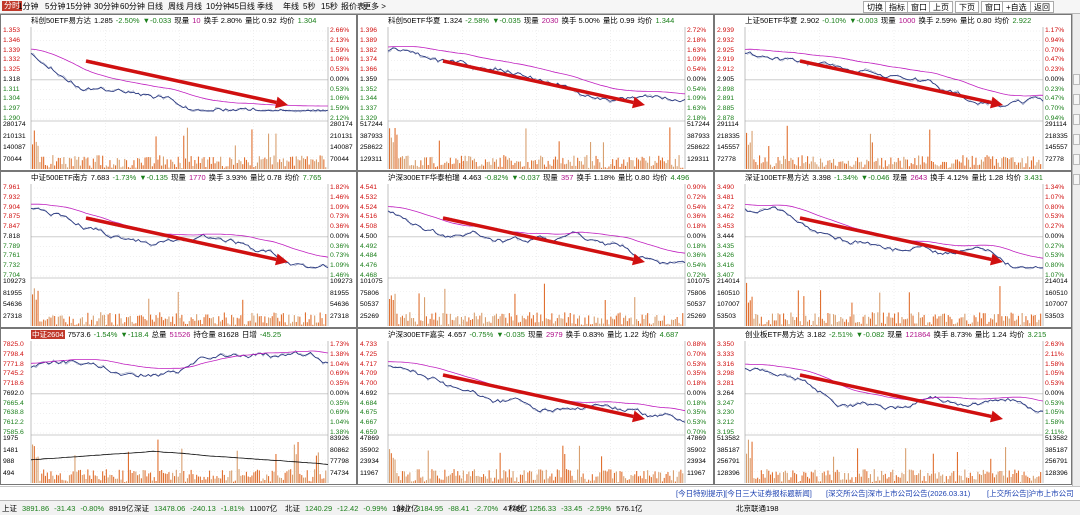  I want to click on period-tab: 5秒, so click(309, 6).